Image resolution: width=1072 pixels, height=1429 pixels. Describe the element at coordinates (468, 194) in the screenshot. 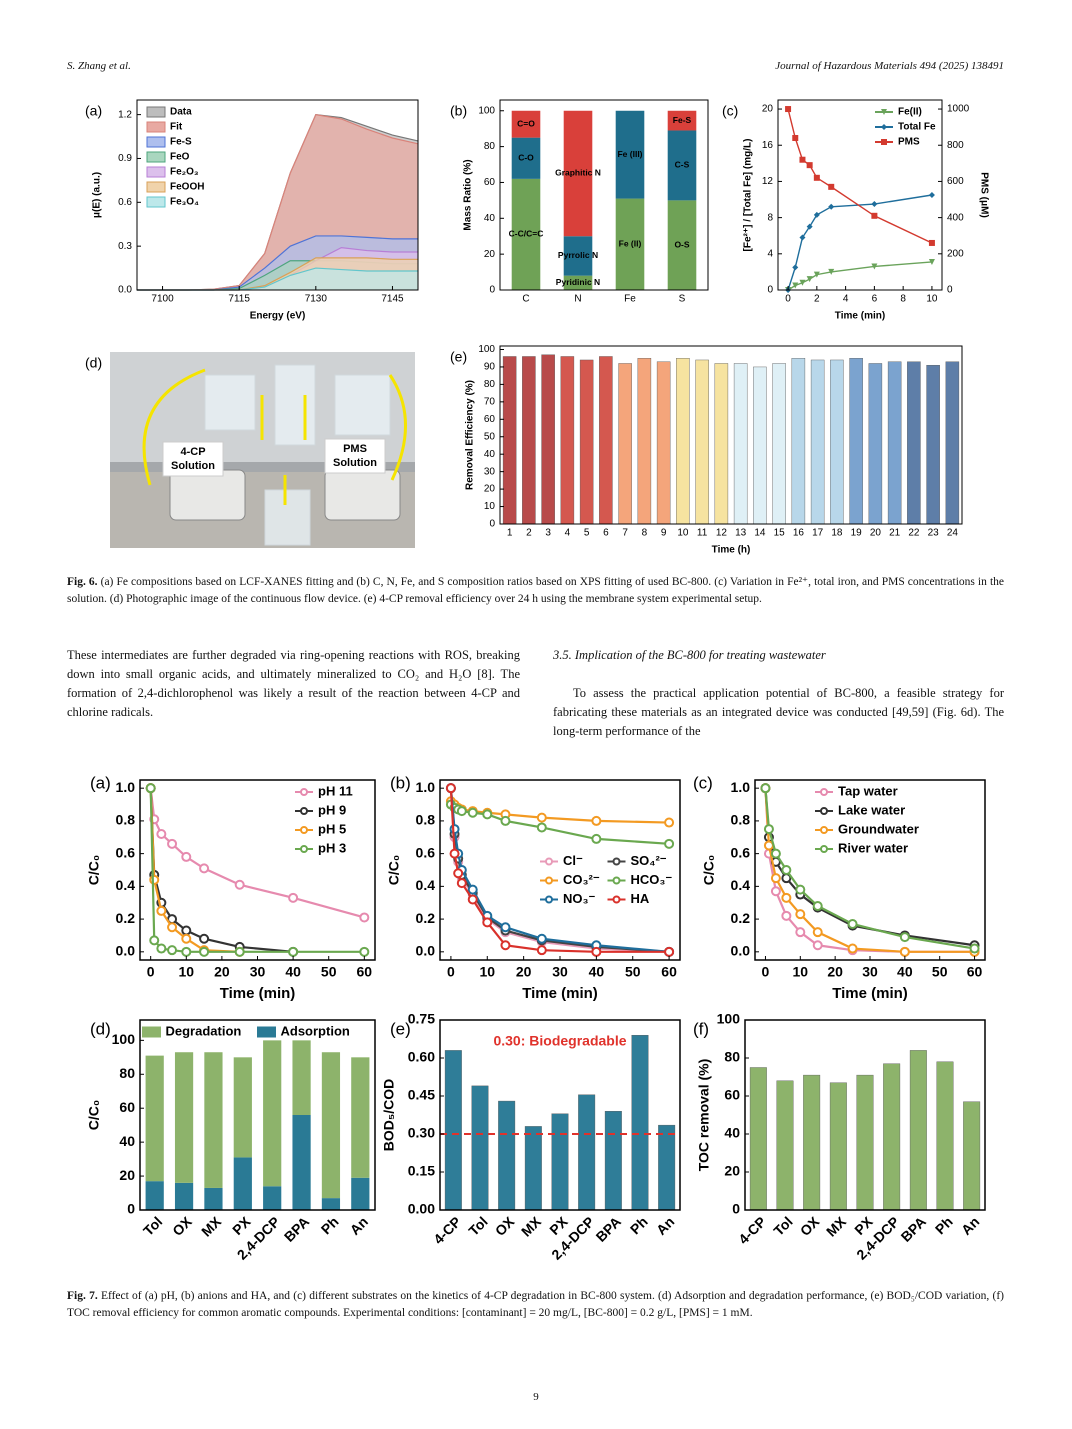

I see `y-axis-title: Mass Ratio (%)` at that location.